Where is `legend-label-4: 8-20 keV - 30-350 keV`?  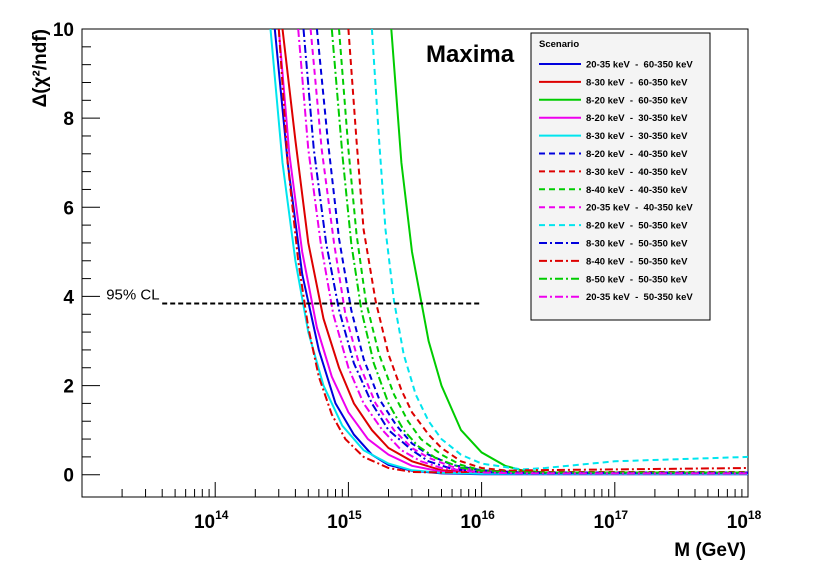
legend-label-4: 8-20 keV - 30-350 keV is located at coordinates (637, 118).